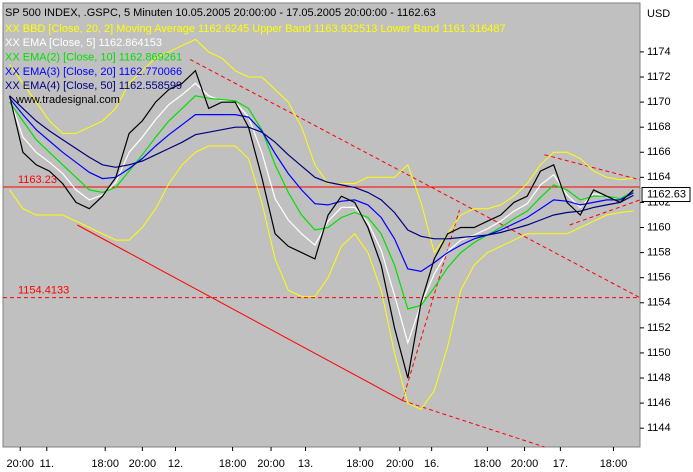  Describe the element at coordinates (659, 77) in the screenshot. I see `y-tick-label: 1172` at that location.